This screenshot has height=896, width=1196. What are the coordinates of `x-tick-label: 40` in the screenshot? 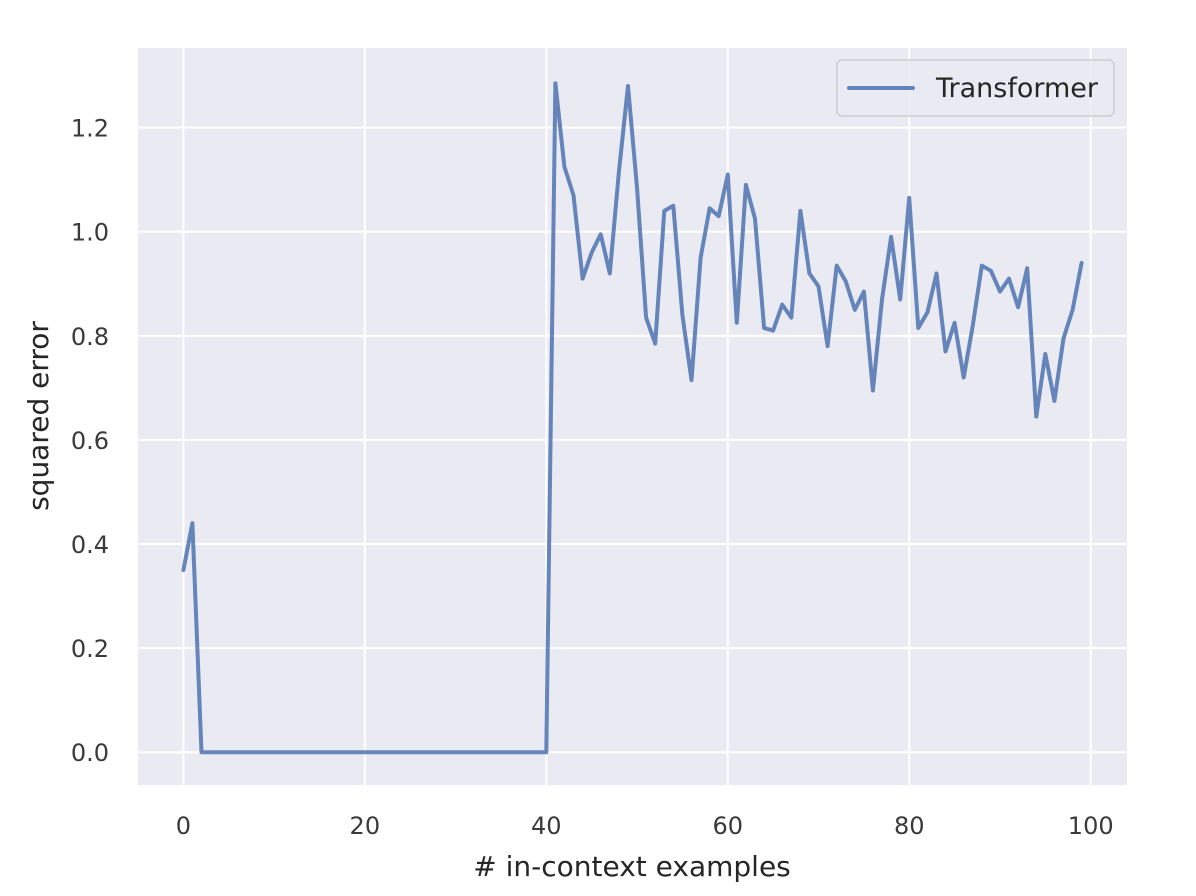 It's located at (546, 826).